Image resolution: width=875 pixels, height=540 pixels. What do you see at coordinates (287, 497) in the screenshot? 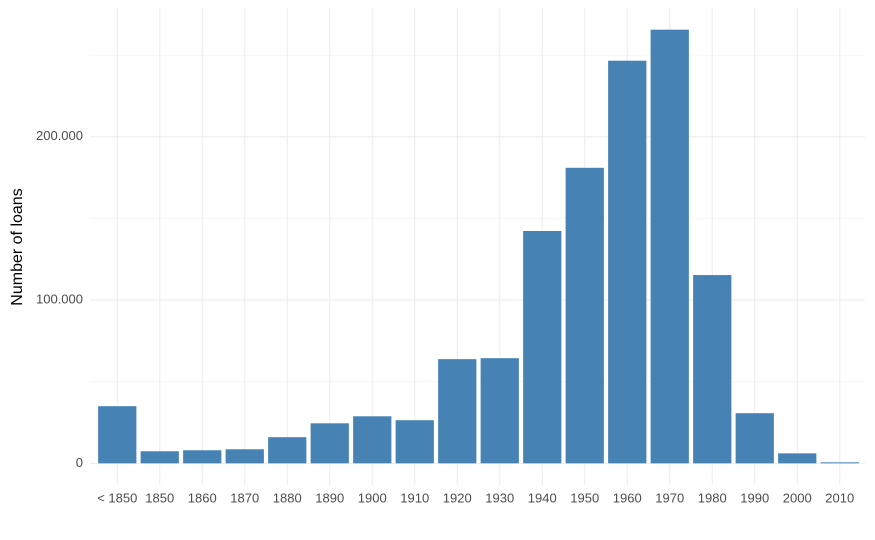
I see `x-tick-label: 1880` at bounding box center [287, 497].